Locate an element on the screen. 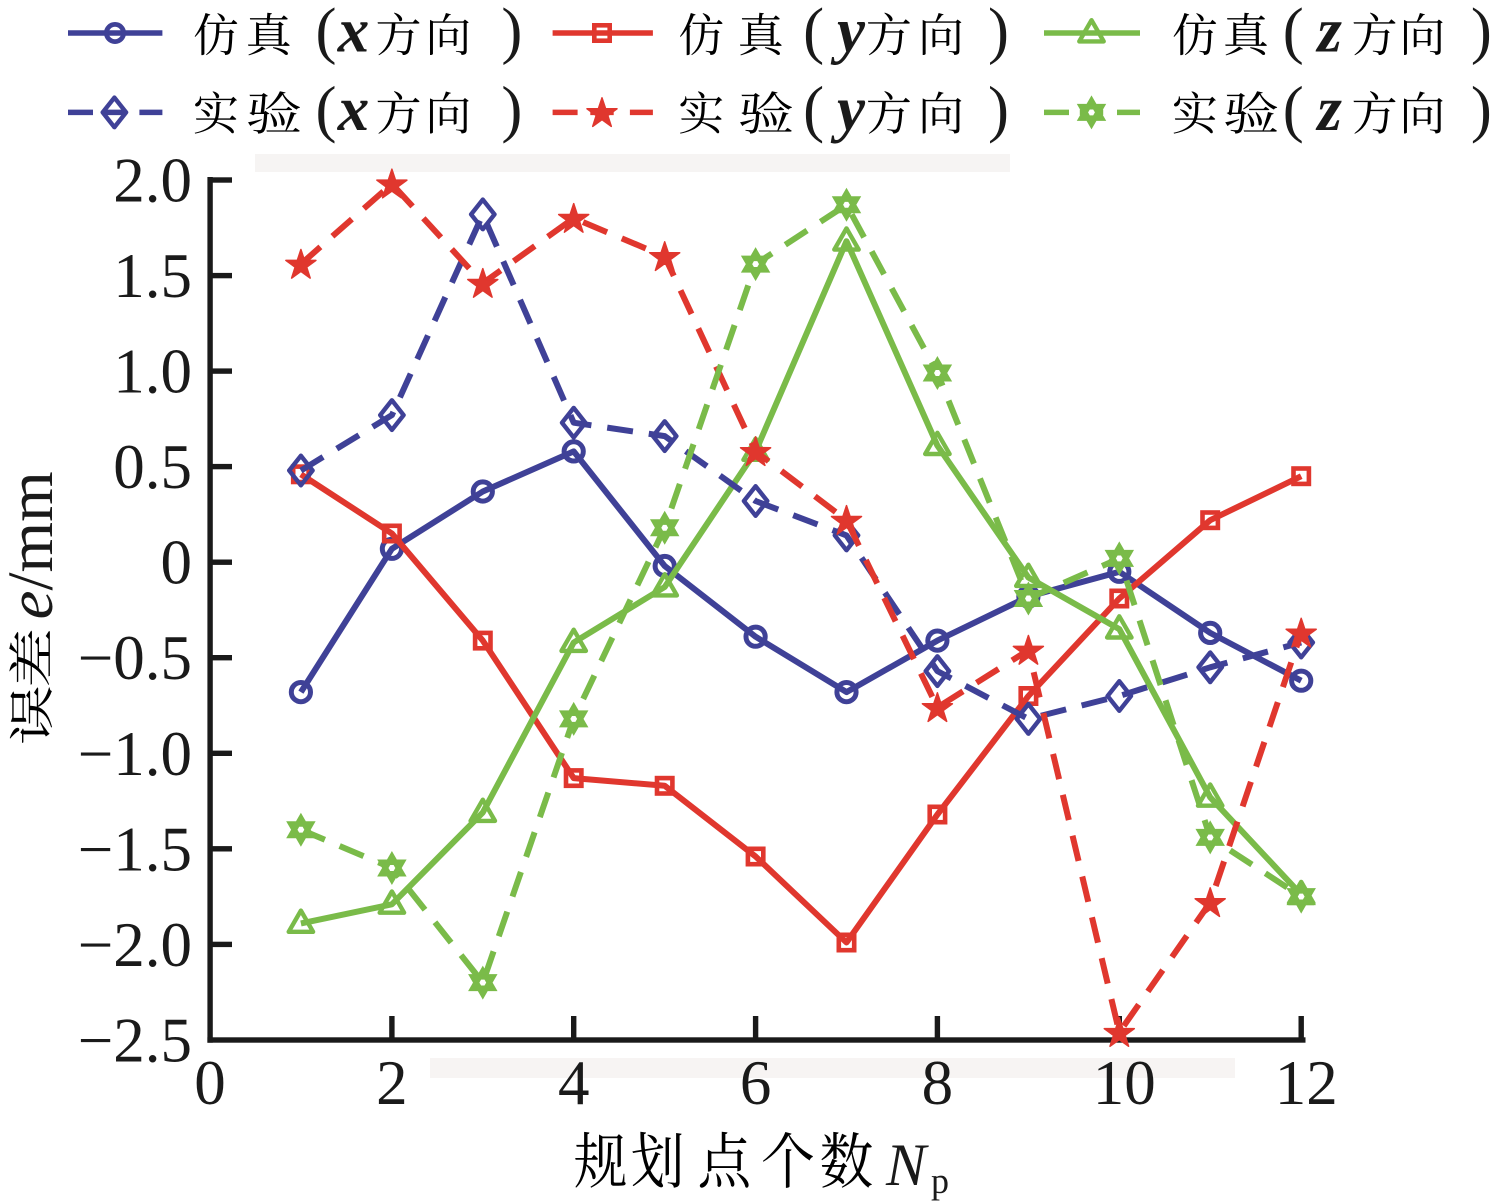  svg-text: −1.5 is located at coordinates (135, 849).